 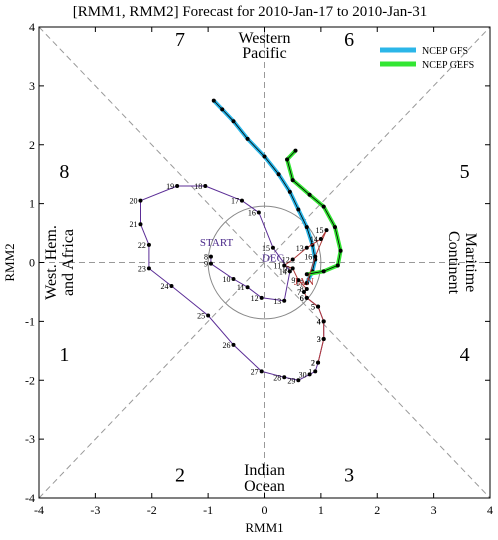 I want to click on day-label: 5, so click(x=313, y=307).